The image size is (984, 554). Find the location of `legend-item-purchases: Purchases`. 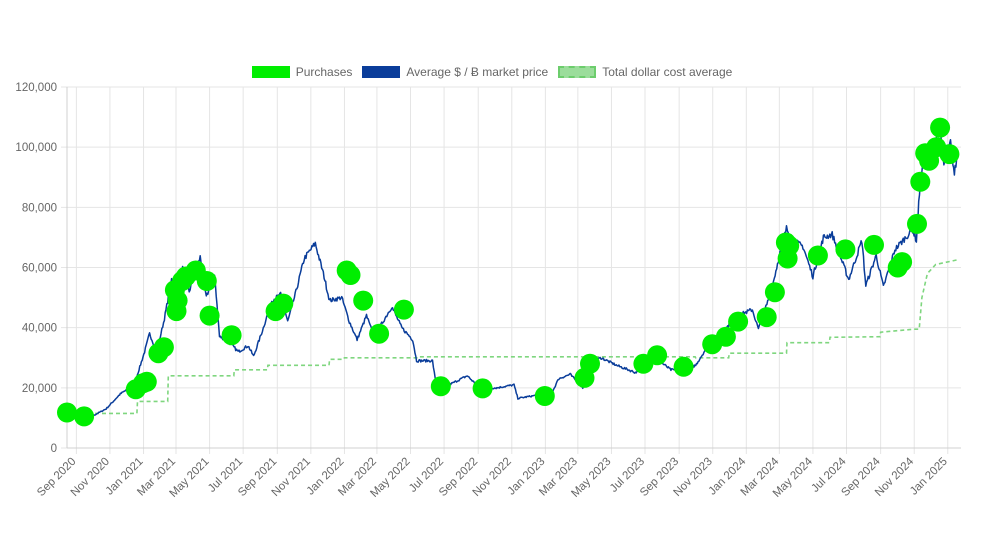

legend-item-purchases: Purchases is located at coordinates (302, 72).